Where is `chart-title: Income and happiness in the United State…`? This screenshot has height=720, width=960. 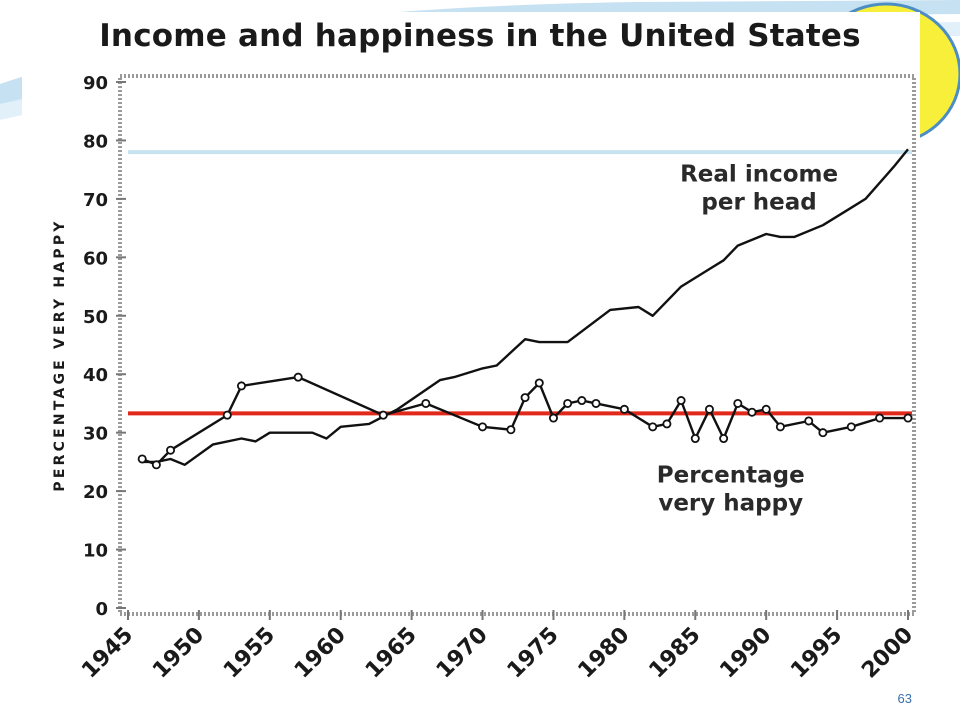 chart-title: Income and happiness in the United State… is located at coordinates (480, 36).